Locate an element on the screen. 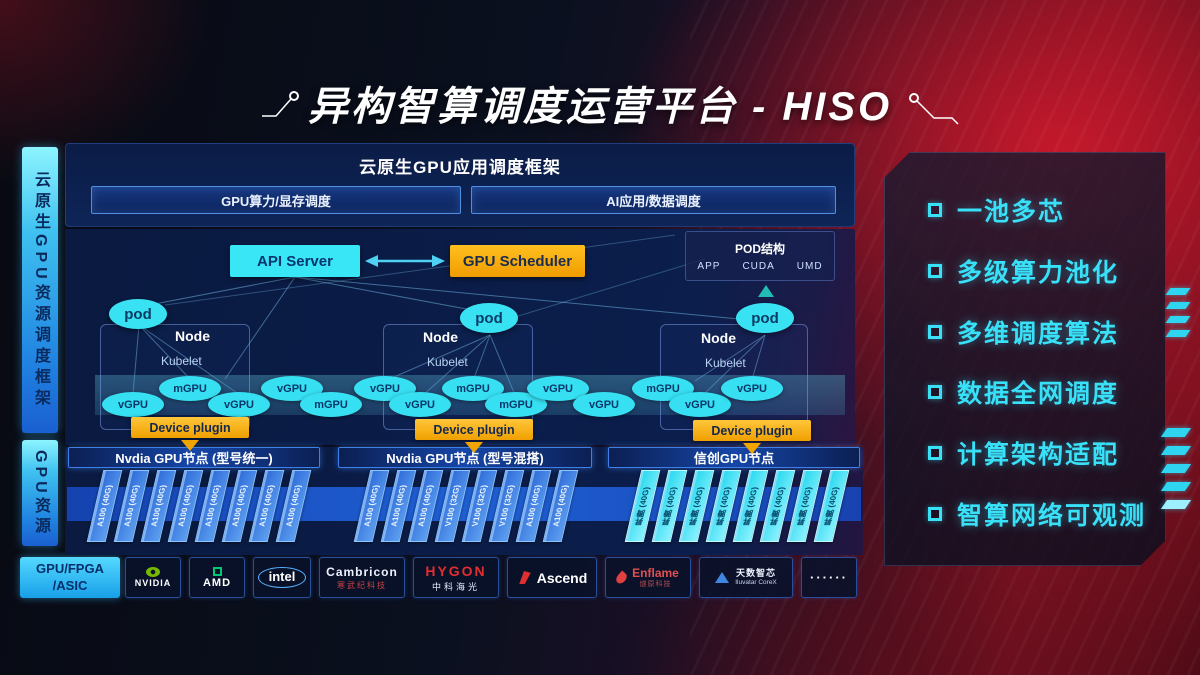 The height and width of the screenshot is (675, 1200). circuit-decor-left-icon is located at coordinates (280, 104).